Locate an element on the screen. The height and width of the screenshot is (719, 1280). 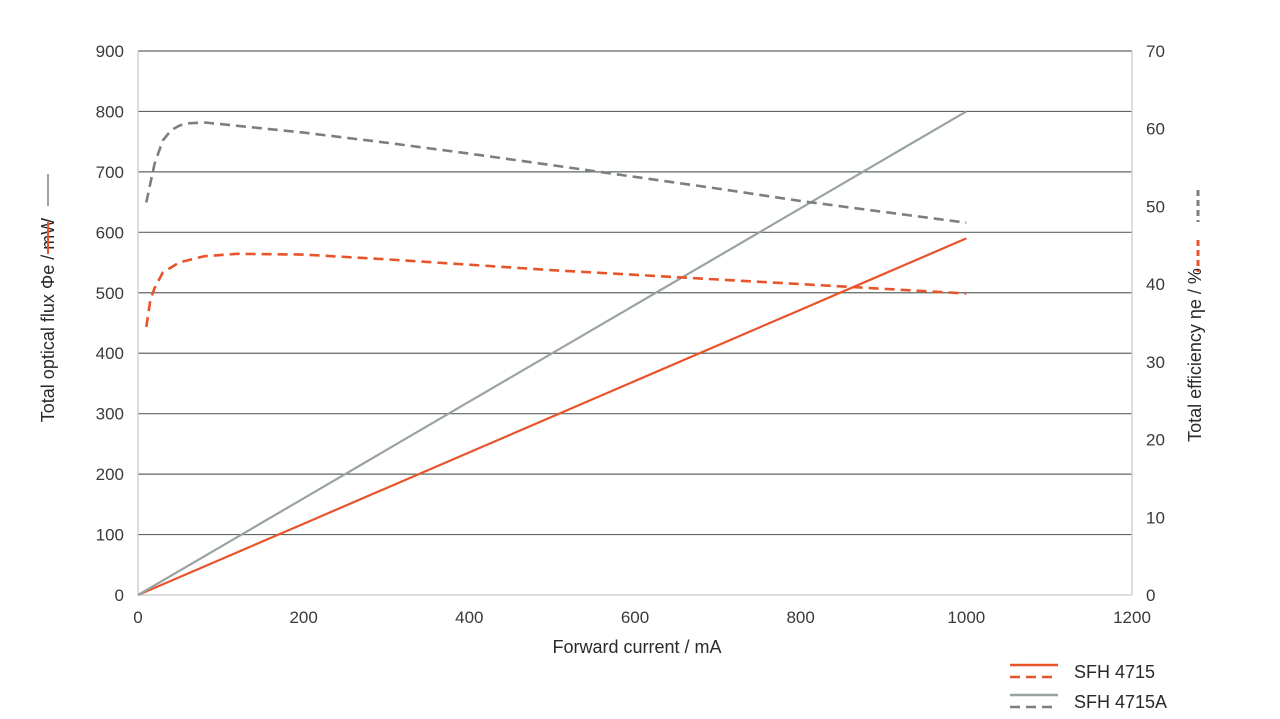
y-left-axis-title-group: Total optical flux Φe / mW is located at coordinates (48, 298).